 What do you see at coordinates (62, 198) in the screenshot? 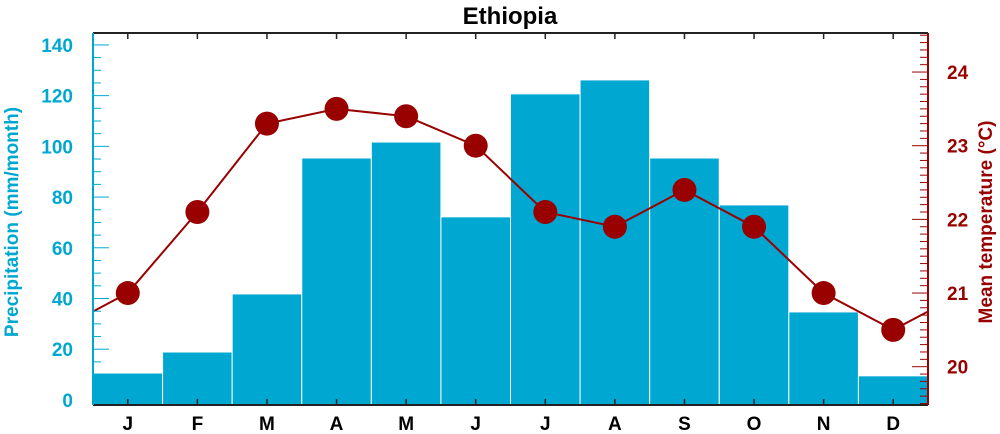
I see `y-tick-label: 80` at bounding box center [62, 198].